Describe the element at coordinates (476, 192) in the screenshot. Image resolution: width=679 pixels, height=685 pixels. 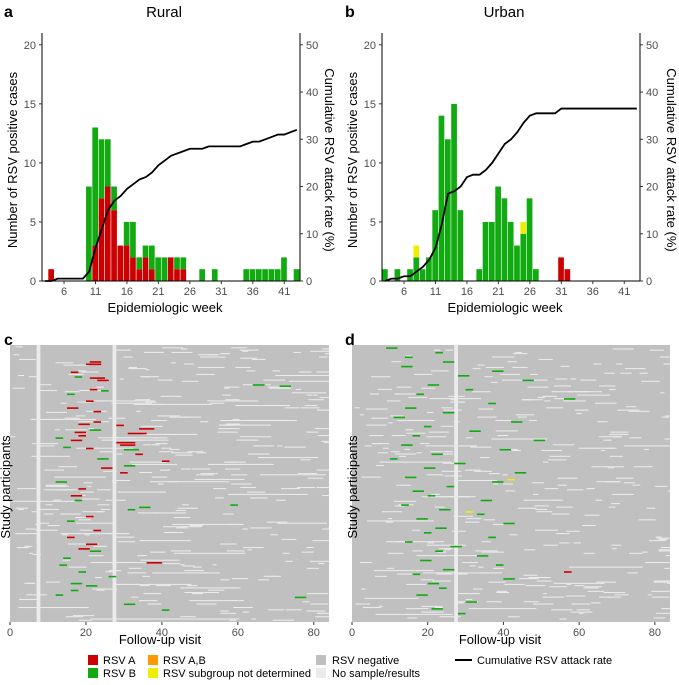
I see `panel-b-bars` at that location.